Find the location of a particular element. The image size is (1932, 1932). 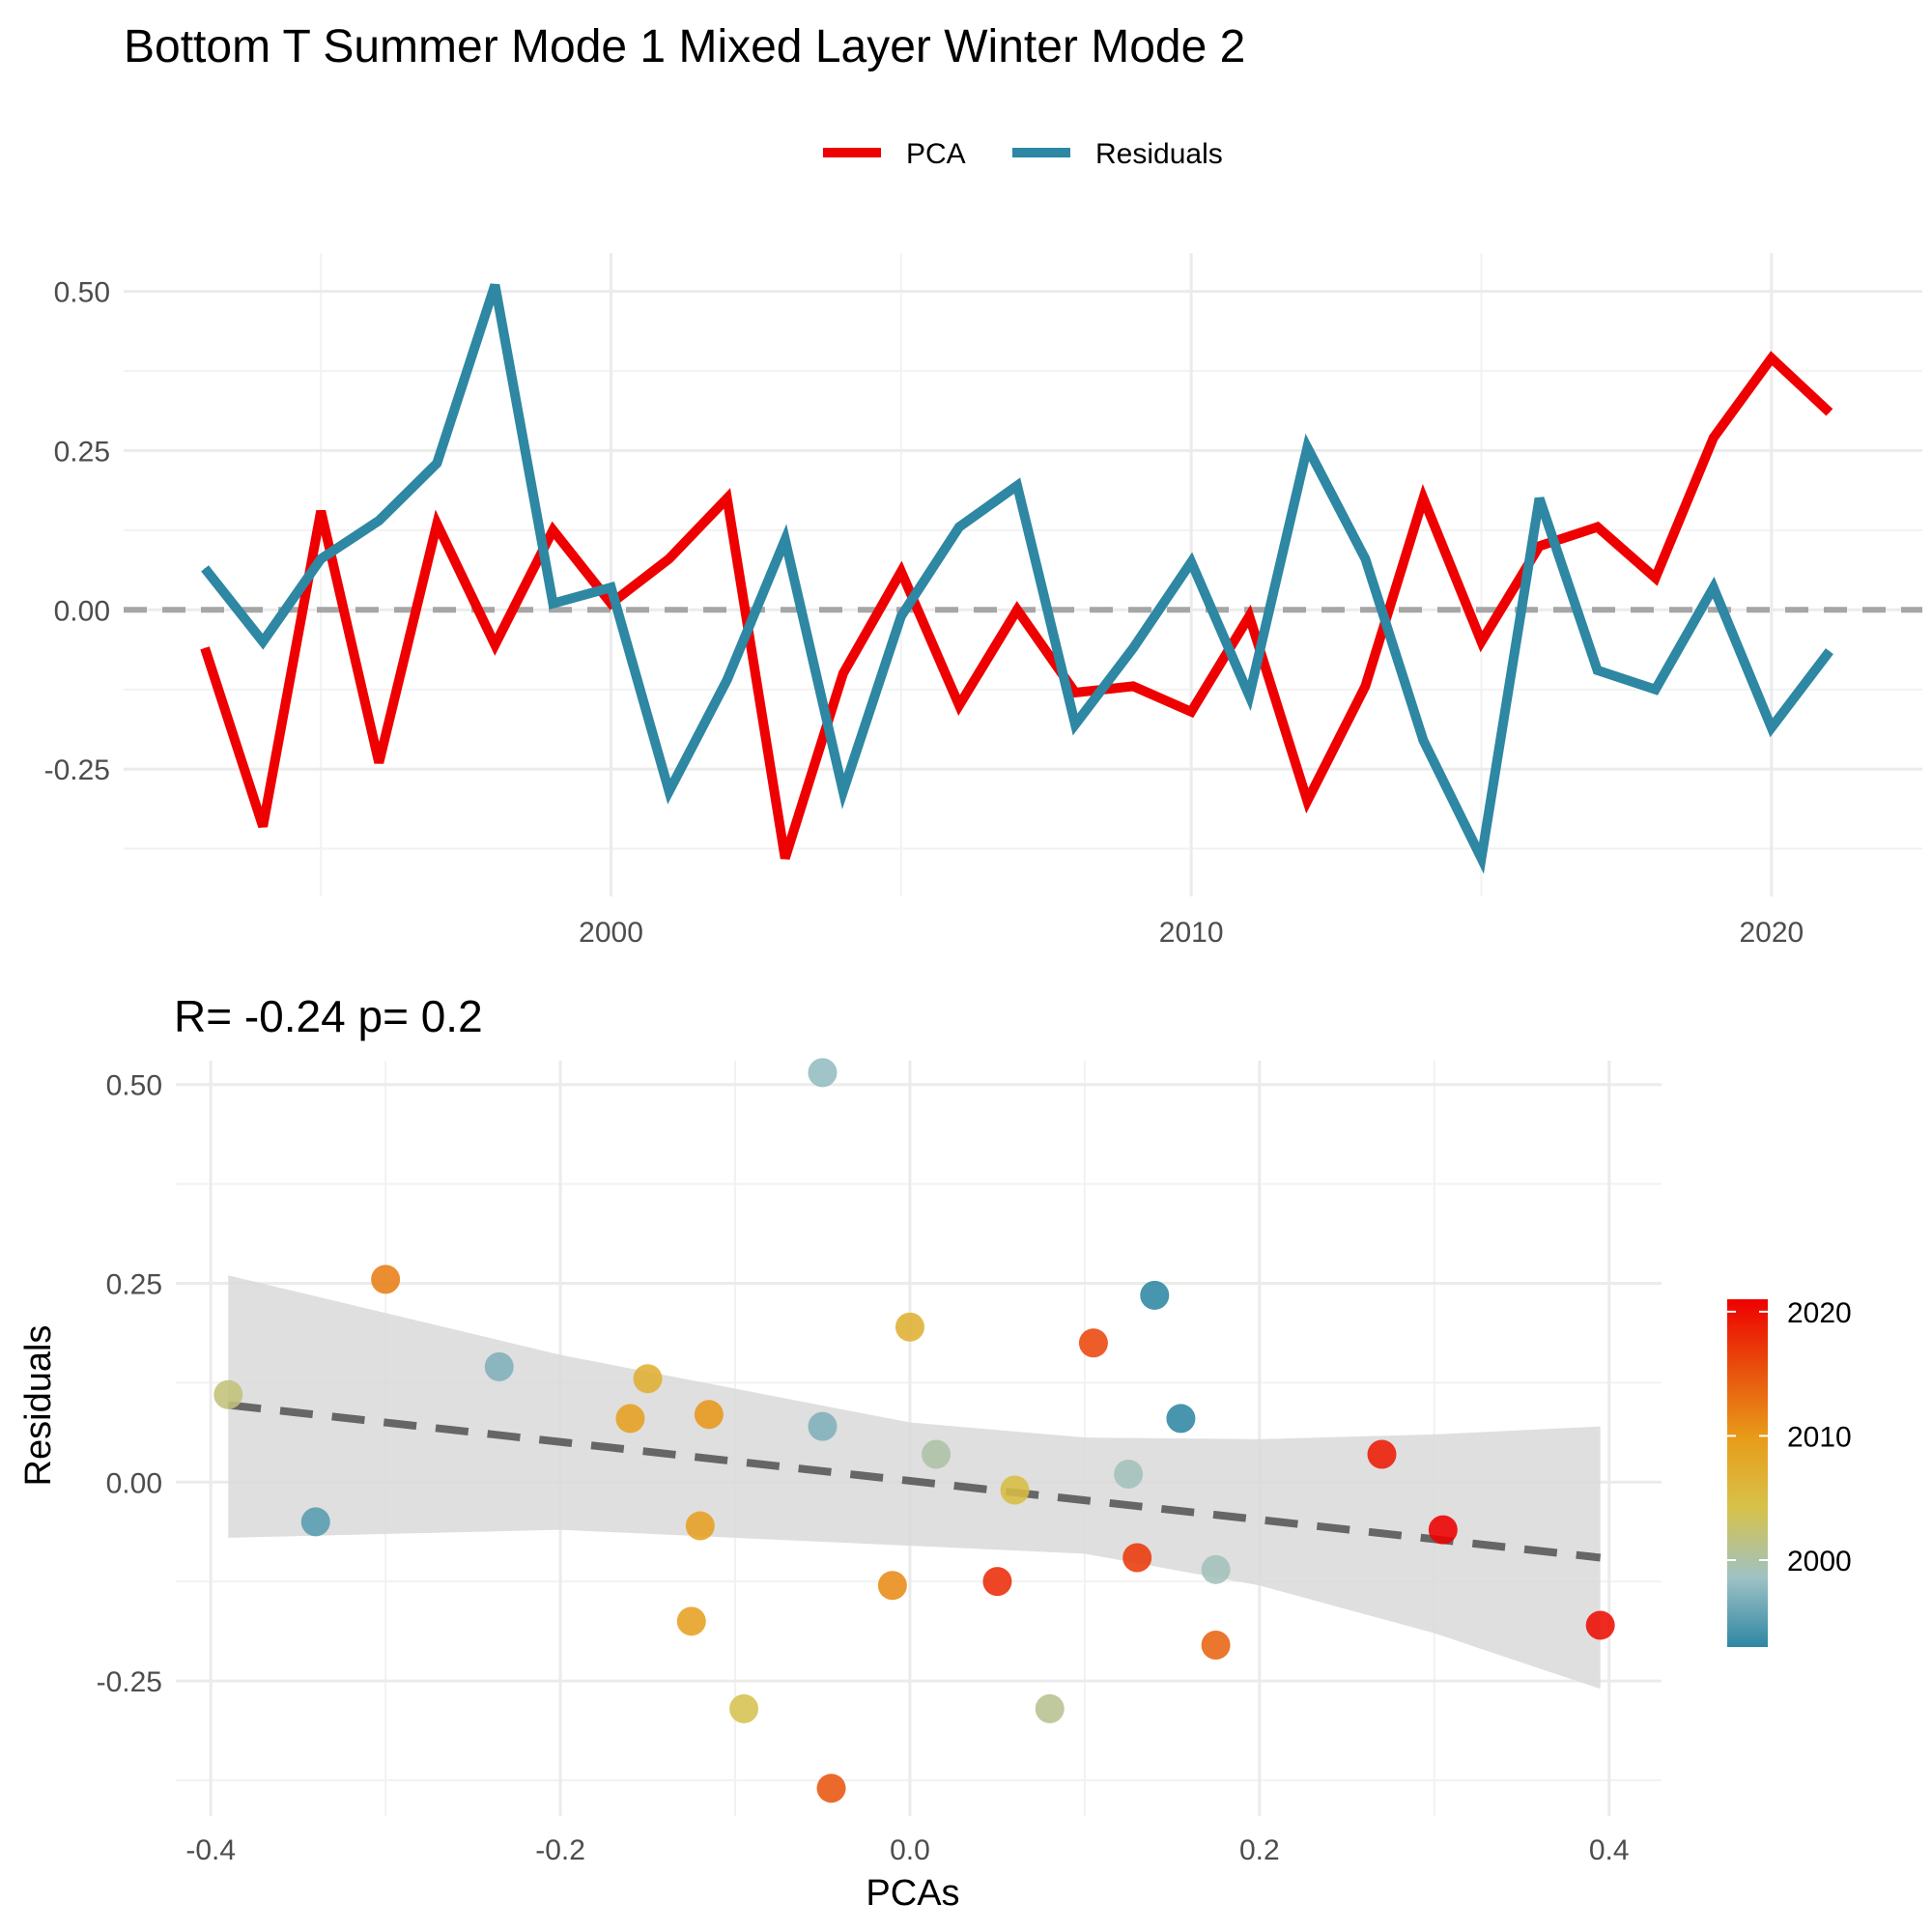

x-tick-label: -0.2 is located at coordinates (560, 1850).